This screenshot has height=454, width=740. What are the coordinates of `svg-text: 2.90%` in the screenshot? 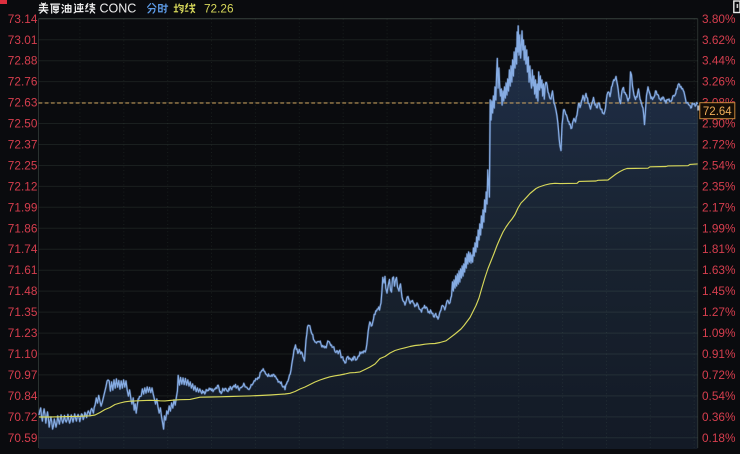 It's located at (719, 124).